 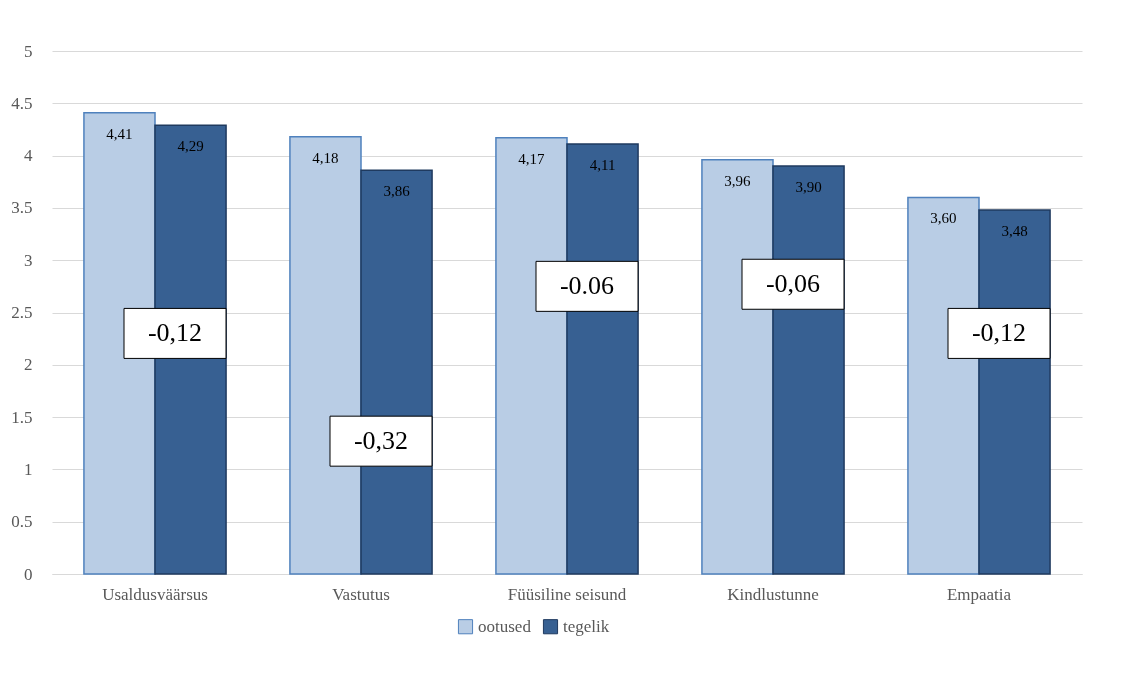 I want to click on data-label: 4,29, so click(x=190, y=146).